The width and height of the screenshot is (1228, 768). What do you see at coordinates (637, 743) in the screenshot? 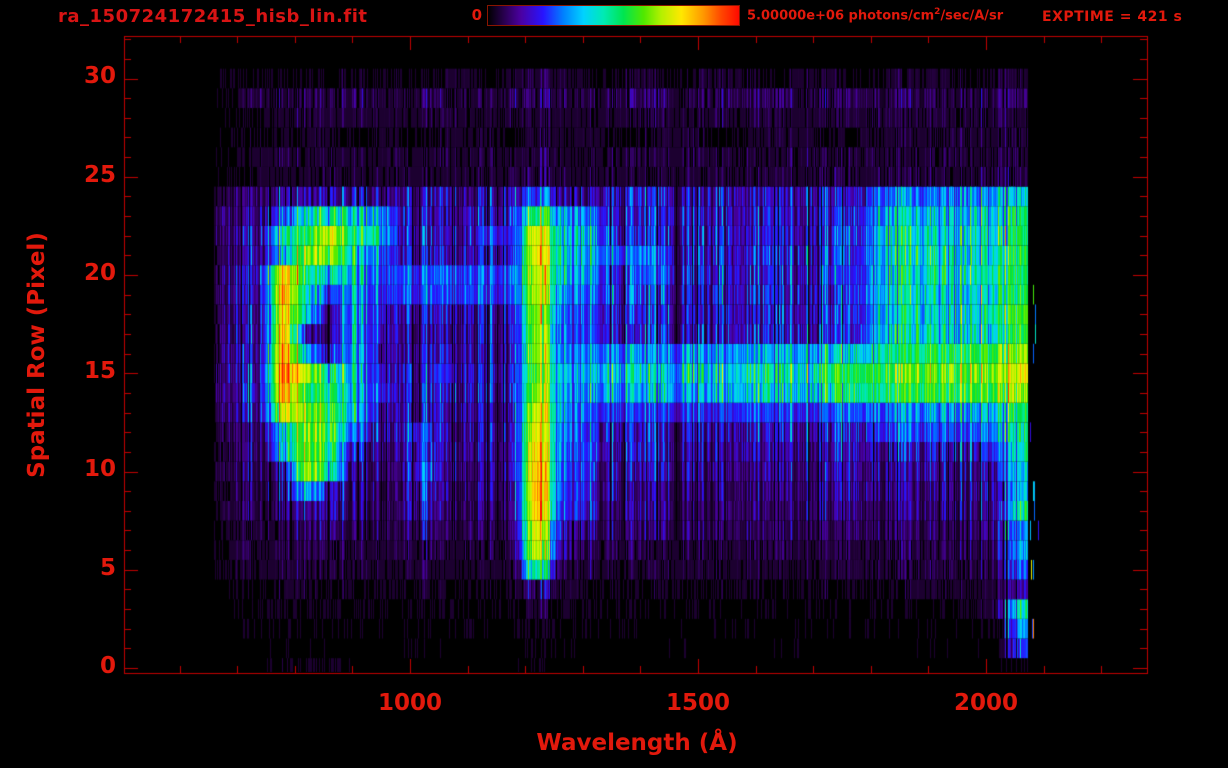
I see `x-axis-title: Wavelength (Å)` at bounding box center [637, 743].